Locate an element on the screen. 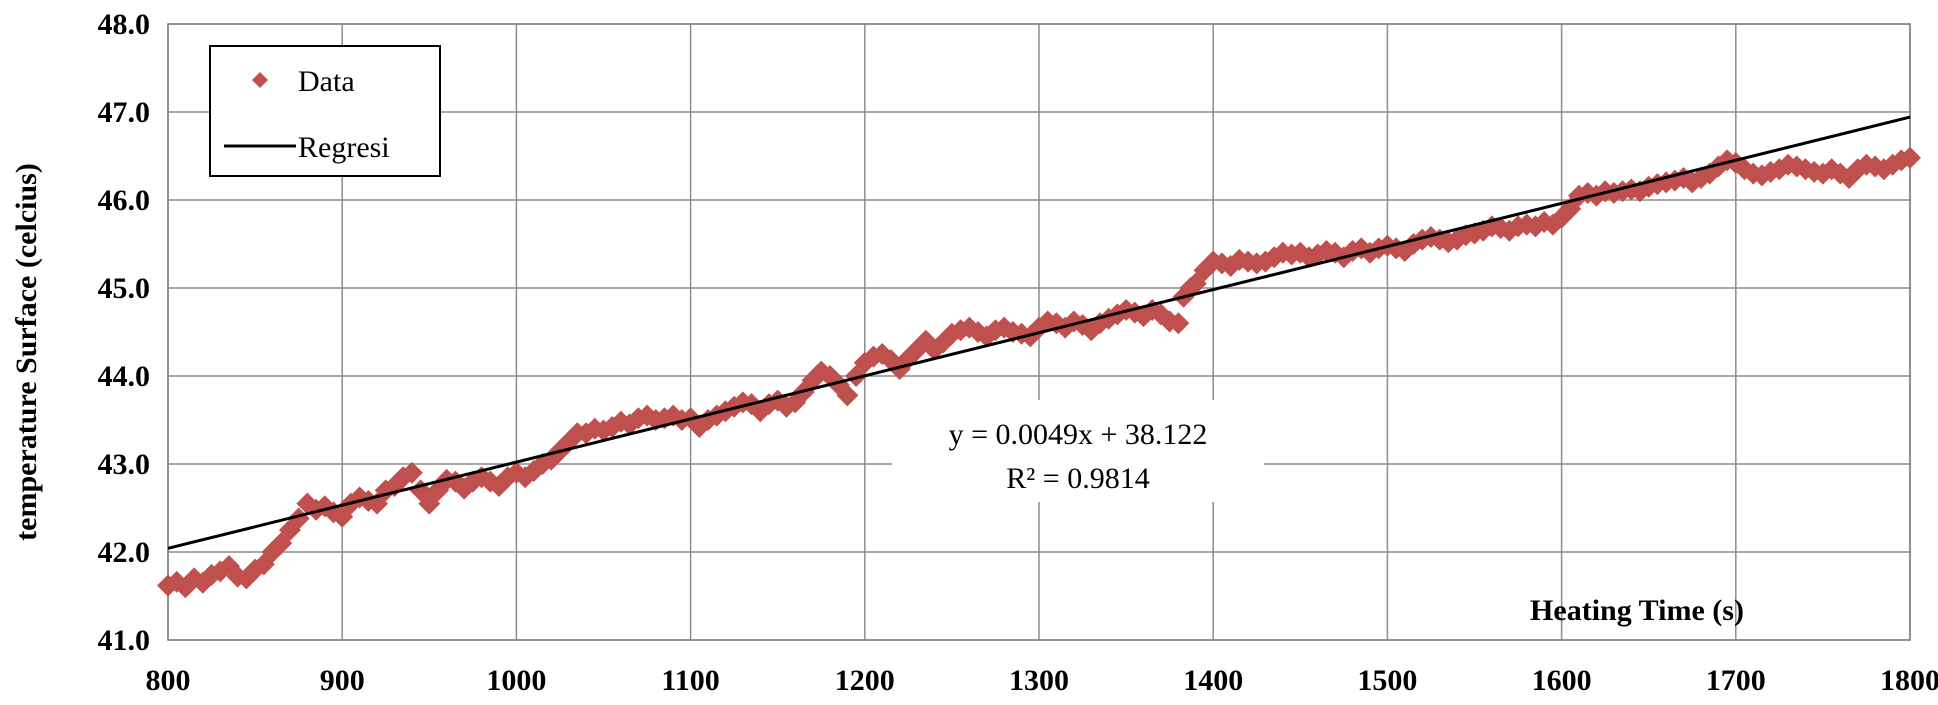 The width and height of the screenshot is (1938, 705). y-tick-label: 43.0 is located at coordinates (124, 464).